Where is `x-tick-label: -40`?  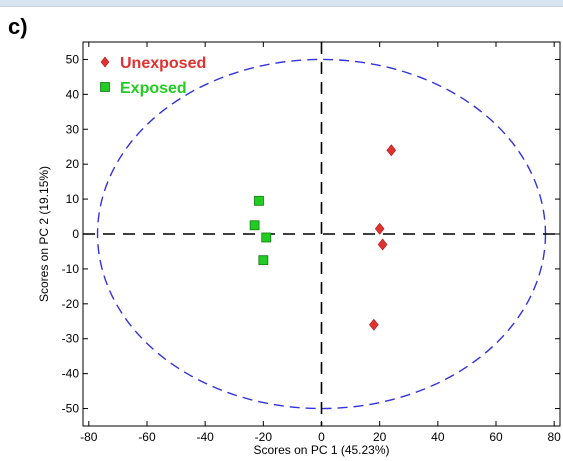 x-tick-label: -40 is located at coordinates (205, 437).